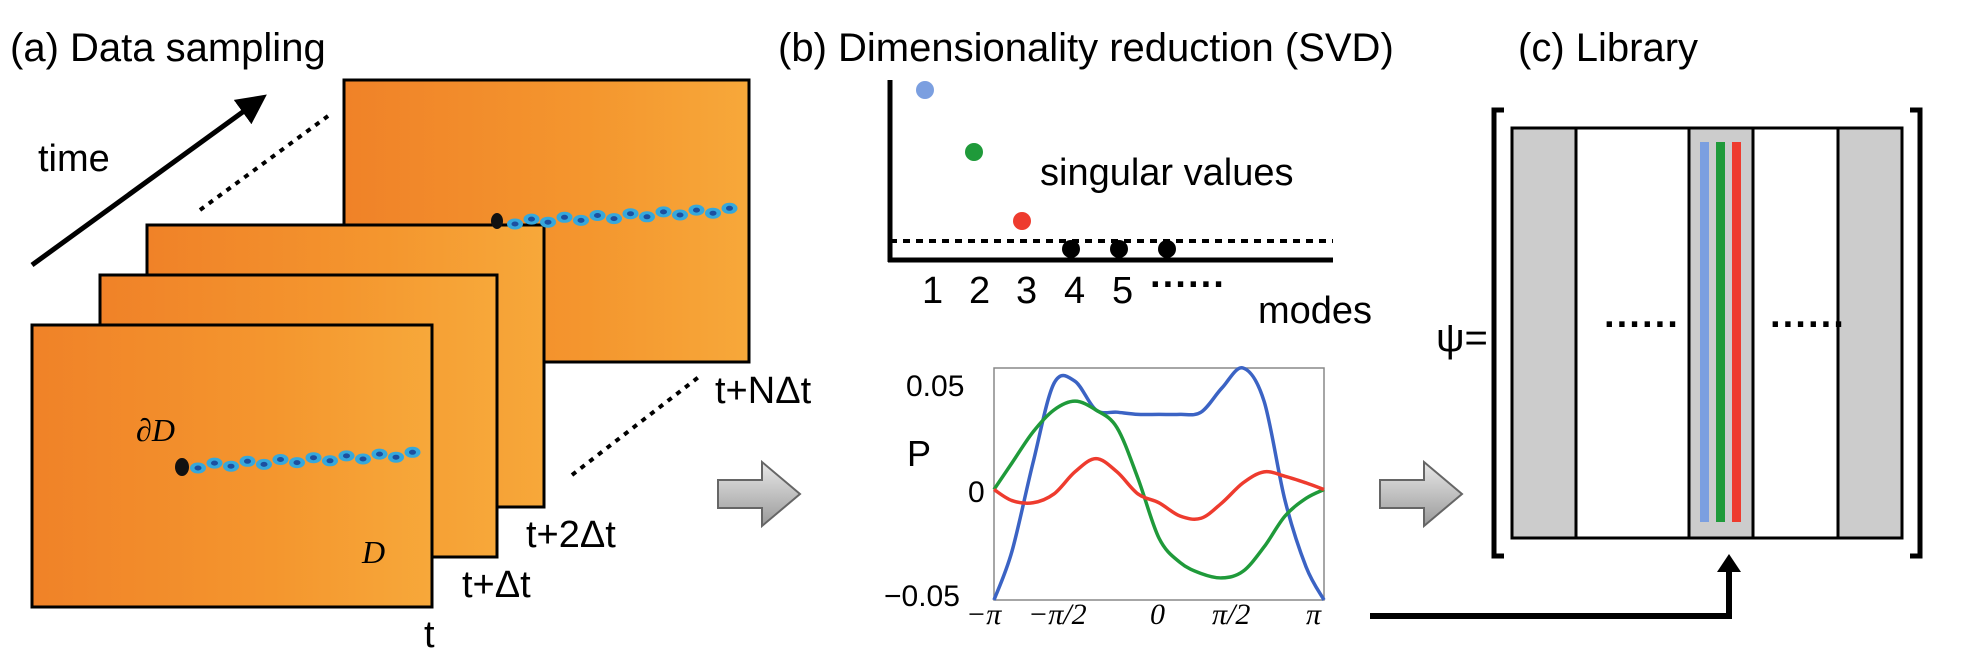  I want to click on boundary-label: ∂D, so click(155, 430).